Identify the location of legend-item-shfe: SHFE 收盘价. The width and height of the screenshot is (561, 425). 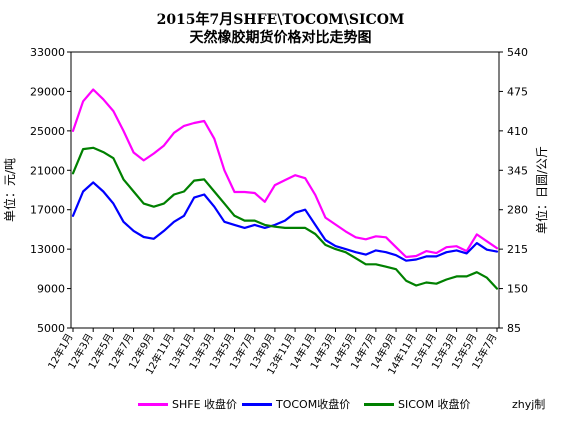
(187, 404).